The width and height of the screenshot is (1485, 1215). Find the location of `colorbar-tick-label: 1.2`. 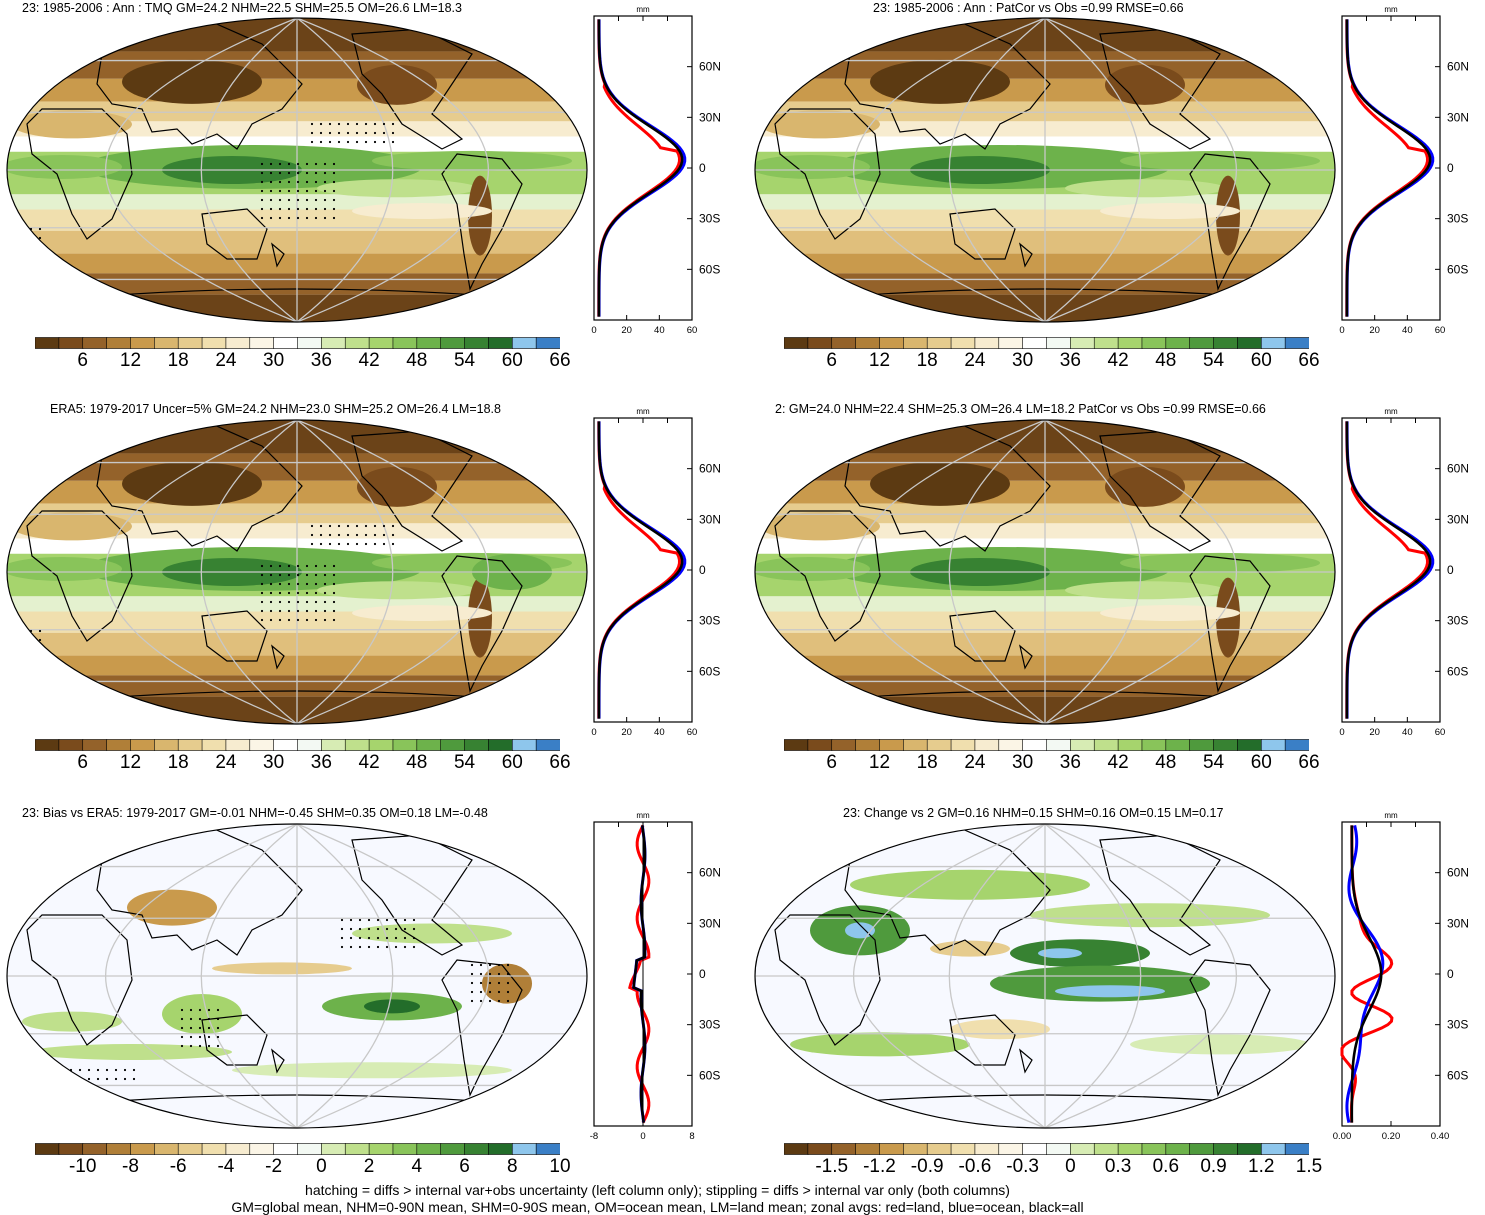

colorbar-tick-label: 1.2 is located at coordinates (1261, 1166).